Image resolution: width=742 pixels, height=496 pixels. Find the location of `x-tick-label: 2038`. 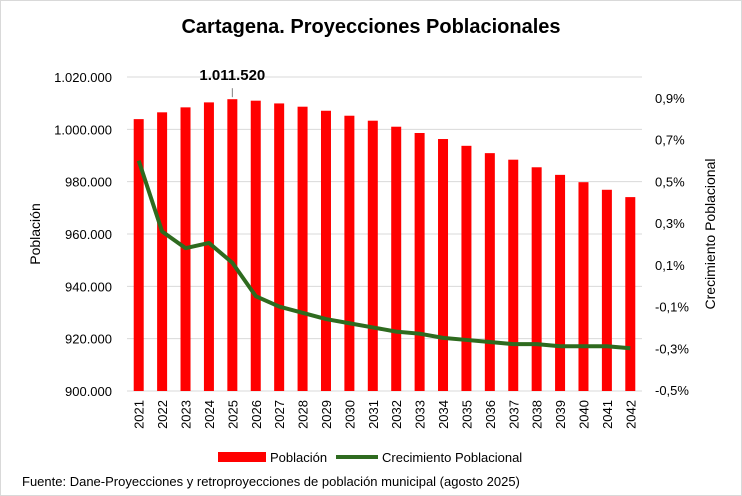

x-tick-label: 2038 is located at coordinates (537, 414).